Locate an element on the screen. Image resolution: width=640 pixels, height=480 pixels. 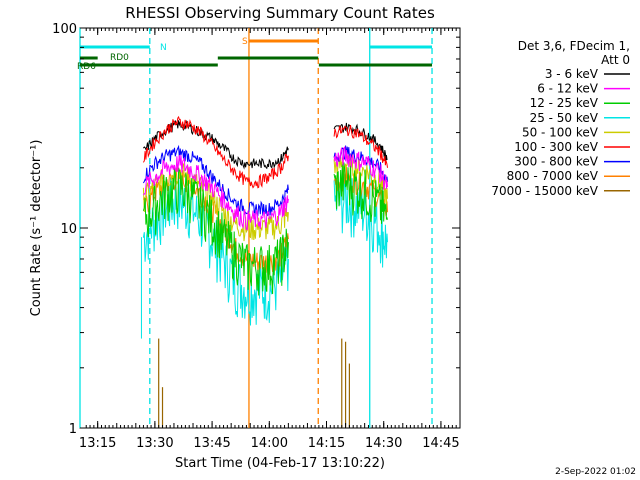
y-axis-label: Count Rate (s⁻¹ detector⁻¹) is located at coordinates (36, 228).